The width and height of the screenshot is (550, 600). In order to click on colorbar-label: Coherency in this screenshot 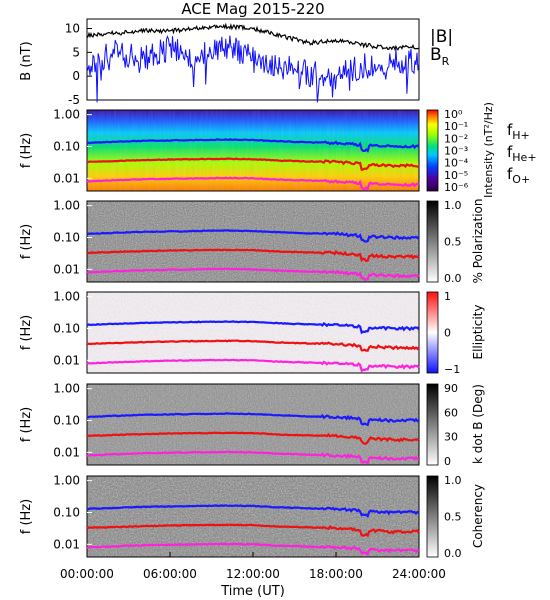, I will do `click(478, 516)`.